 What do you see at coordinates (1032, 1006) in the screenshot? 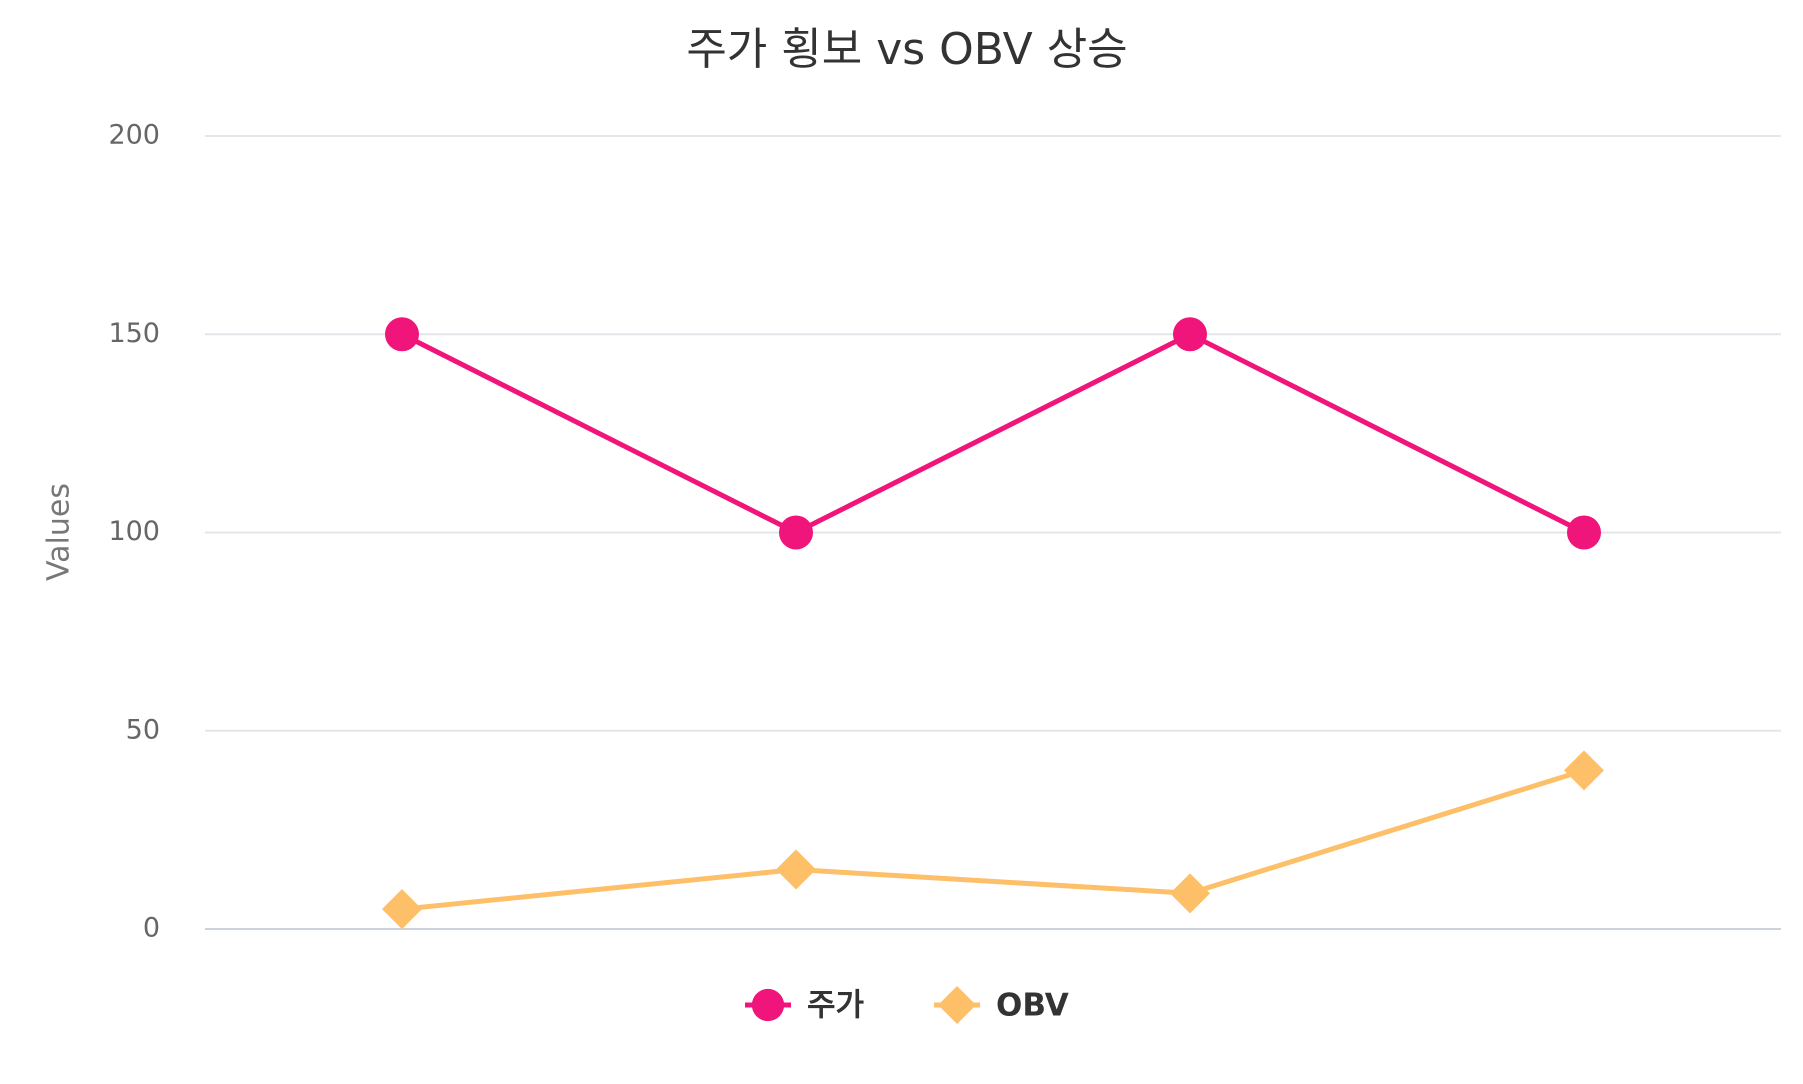
I see `legend-label: OBV` at bounding box center [1032, 1006].